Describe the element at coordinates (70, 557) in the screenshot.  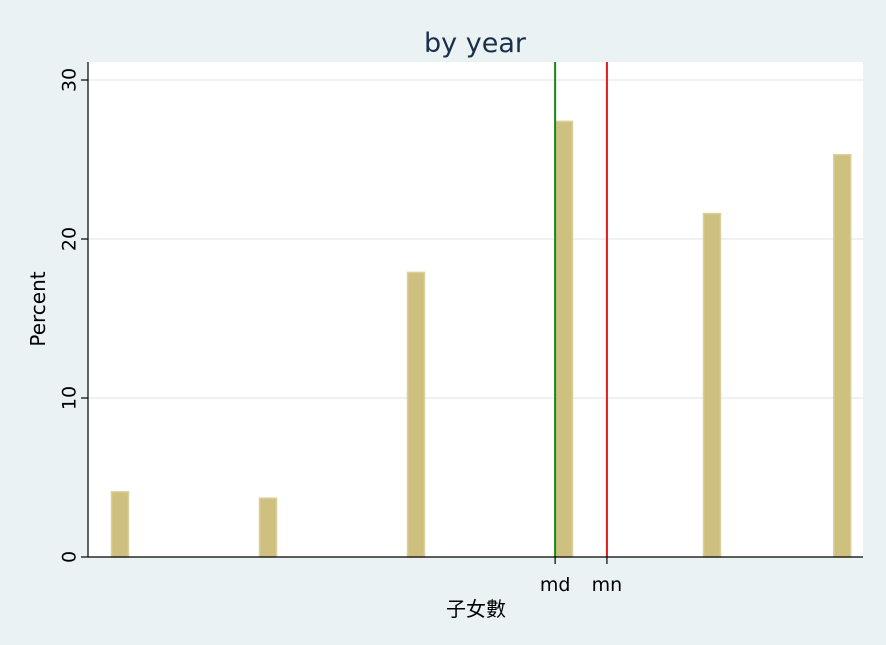
I see `y-tick-label: 0` at that location.